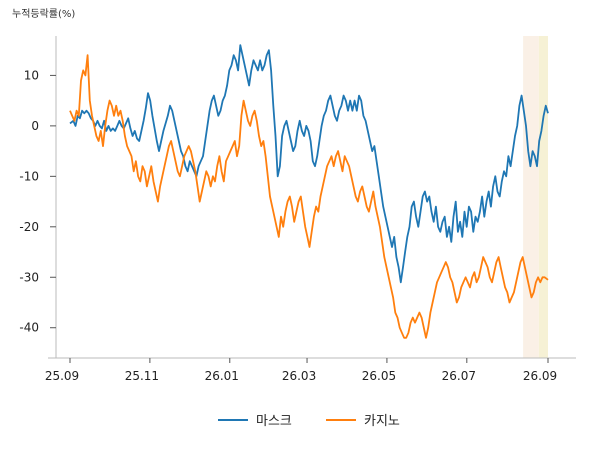 This screenshot has height=450, width=600. Describe the element at coordinates (43, 14) in the screenshot. I see `y-axis-unit-label: 누적등락률(%)` at that location.